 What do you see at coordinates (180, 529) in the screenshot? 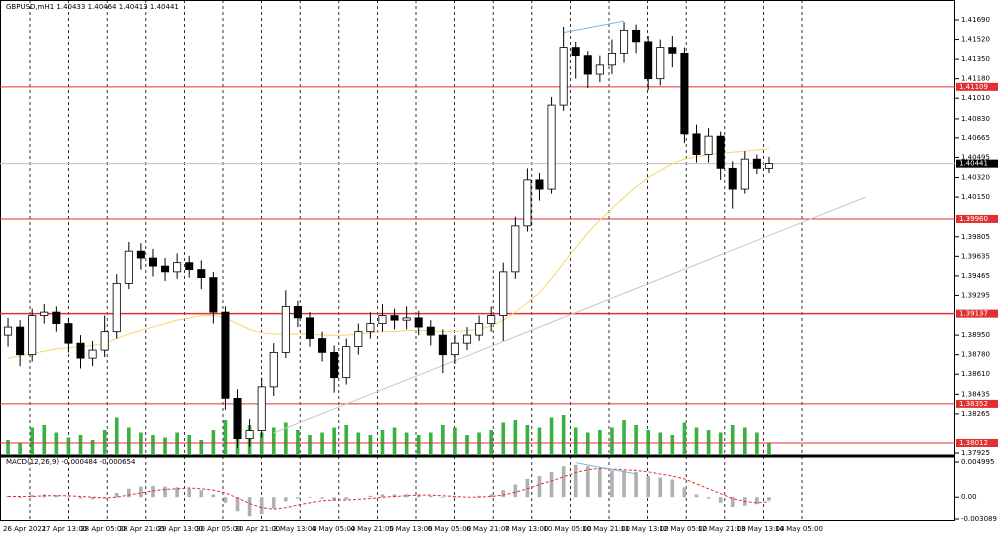
I see `x-tick-label: 29 Apr 13:00` at bounding box center [180, 529].